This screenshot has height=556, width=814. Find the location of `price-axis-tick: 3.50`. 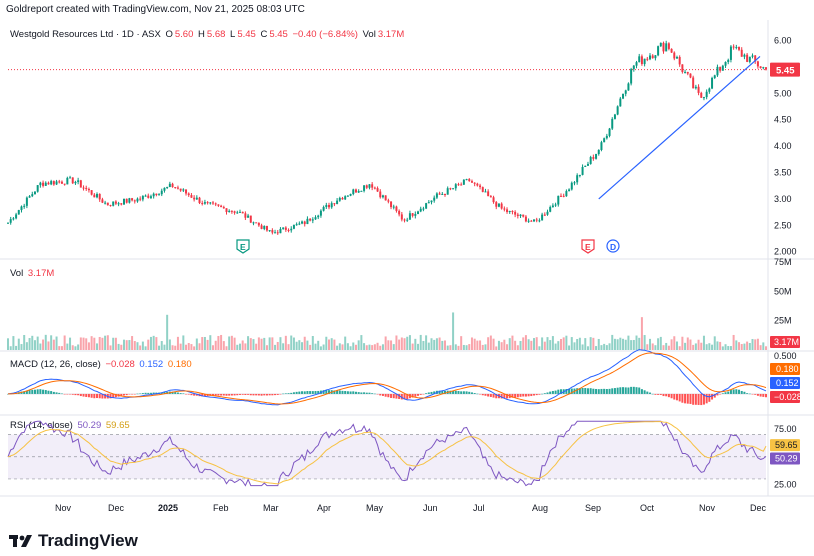

price-axis-tick: 3.50 is located at coordinates (783, 173).